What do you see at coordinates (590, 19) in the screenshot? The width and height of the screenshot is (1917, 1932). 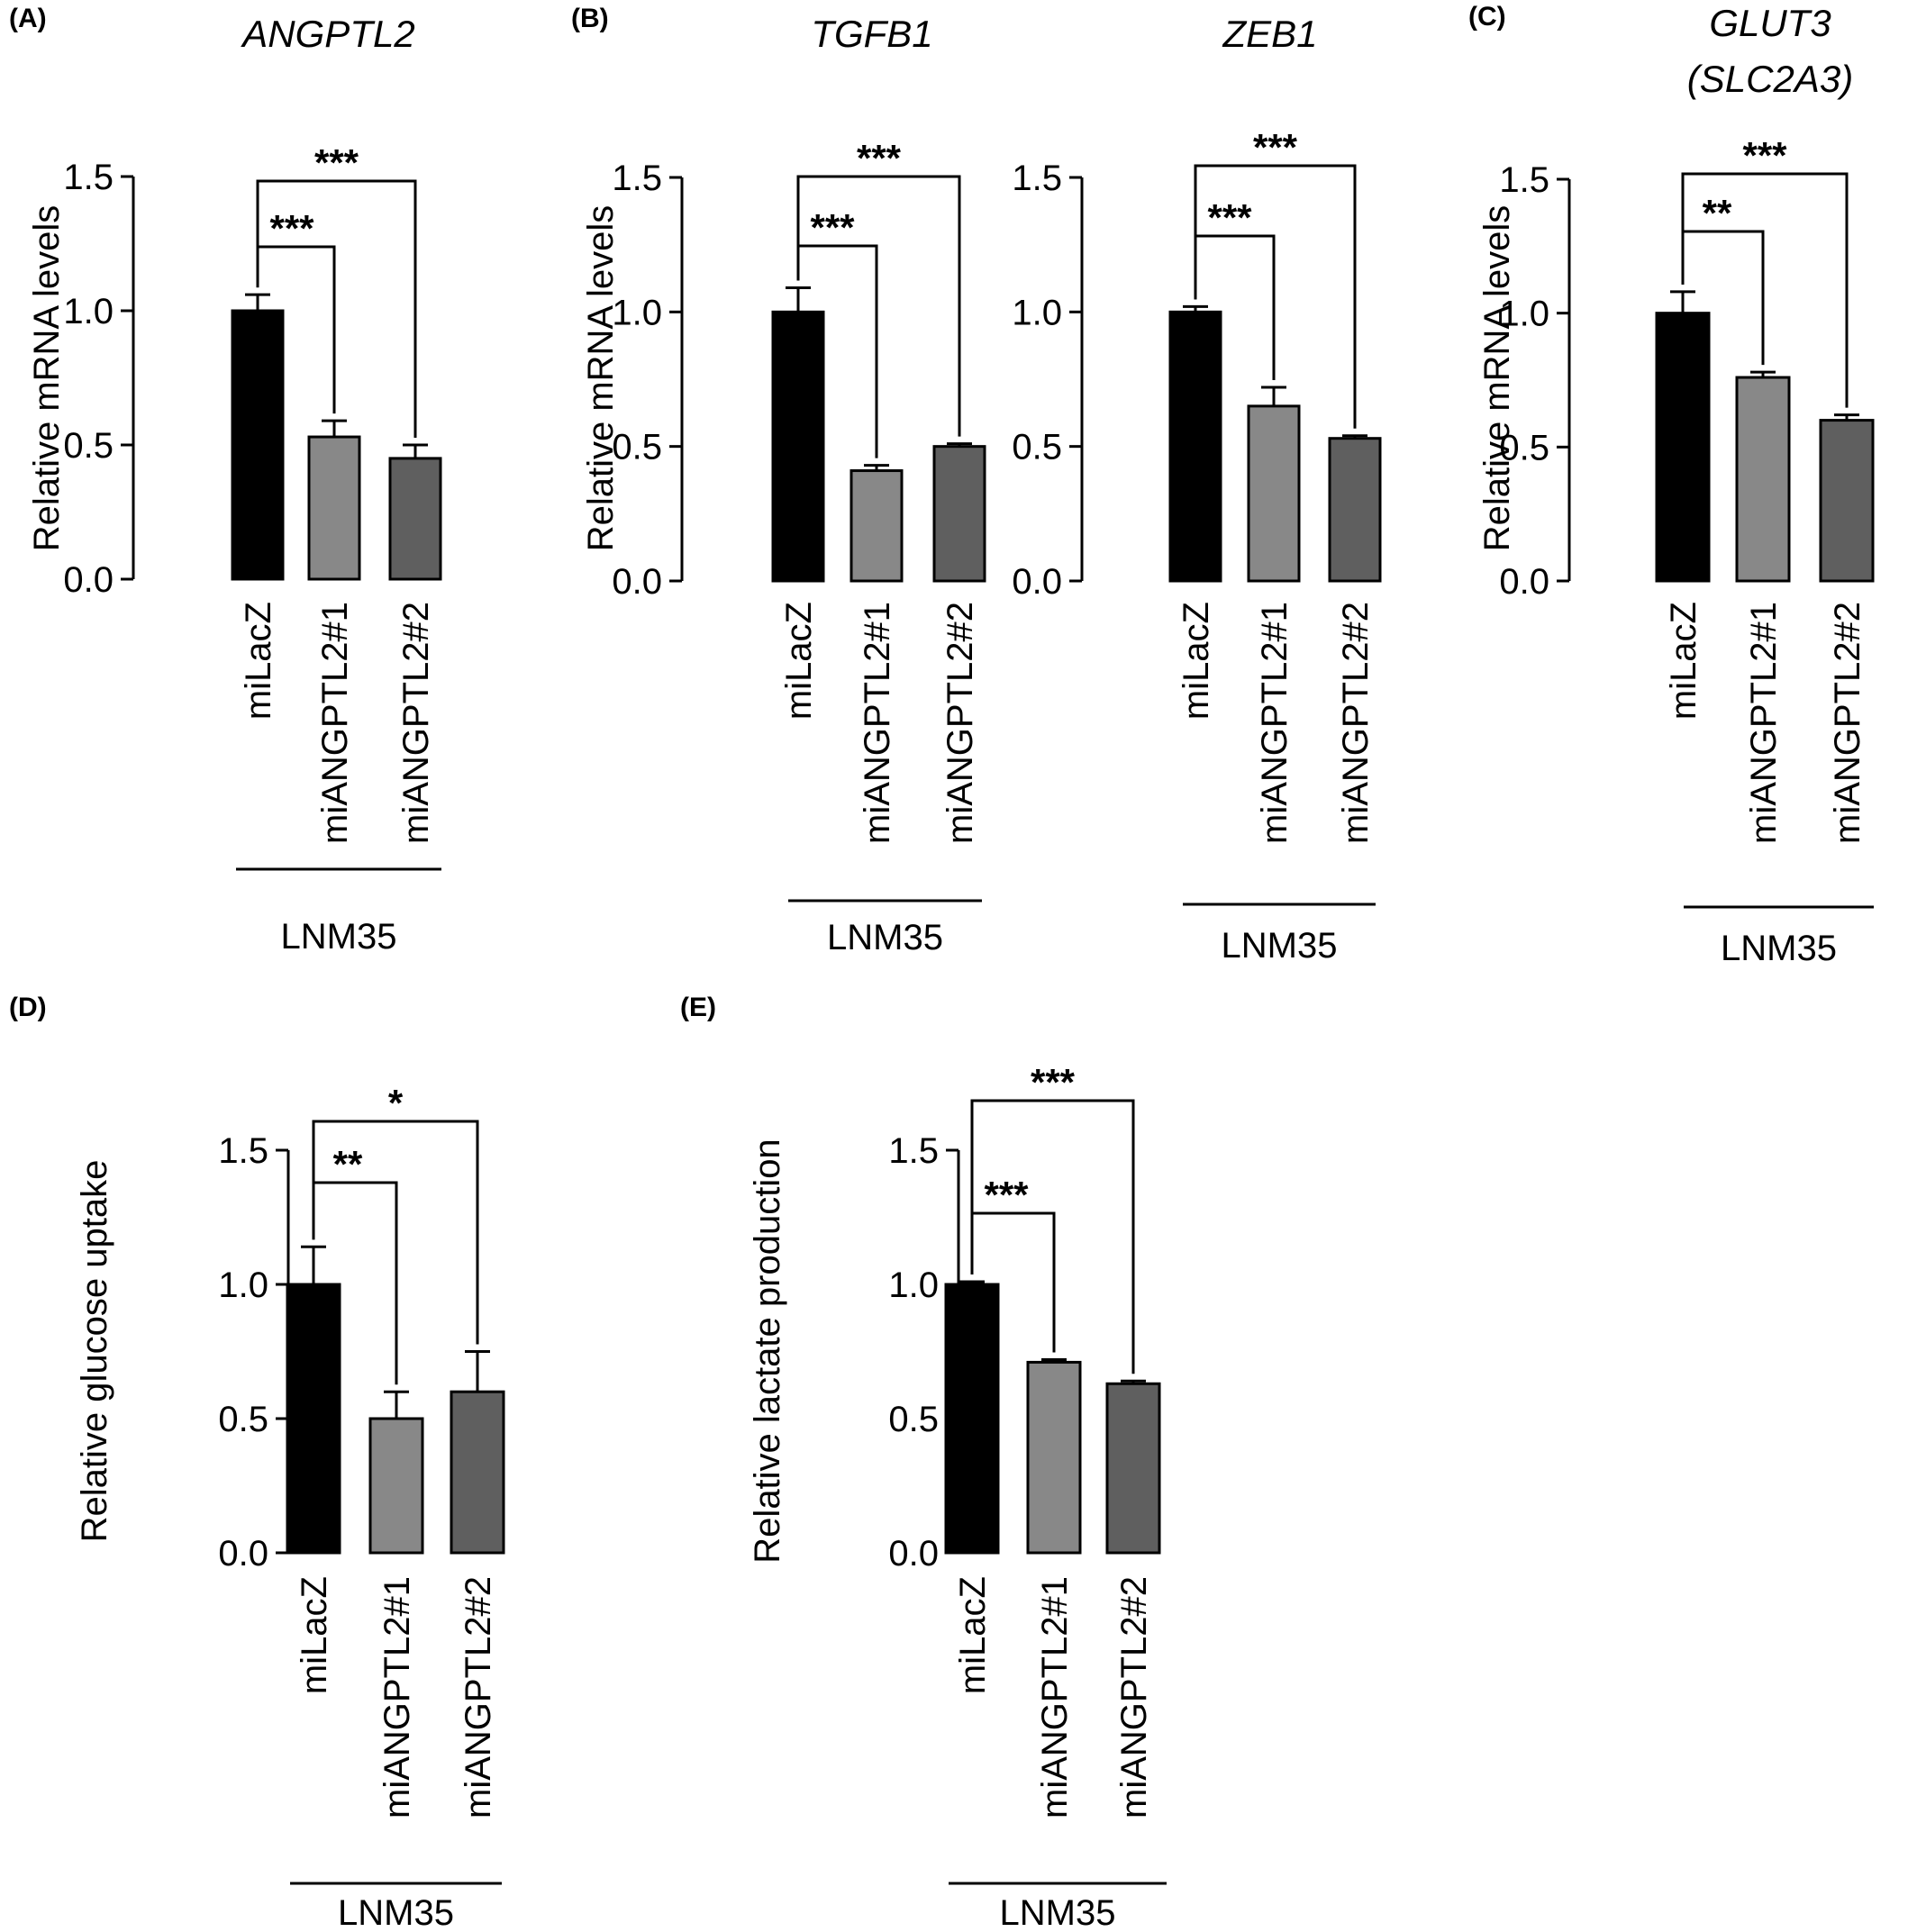 I see `panel-letter: (B)` at bounding box center [590, 19].